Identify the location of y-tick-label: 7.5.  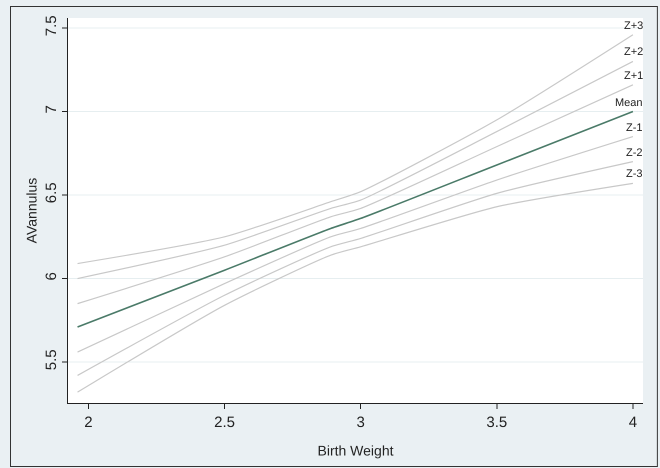
(51, 25).